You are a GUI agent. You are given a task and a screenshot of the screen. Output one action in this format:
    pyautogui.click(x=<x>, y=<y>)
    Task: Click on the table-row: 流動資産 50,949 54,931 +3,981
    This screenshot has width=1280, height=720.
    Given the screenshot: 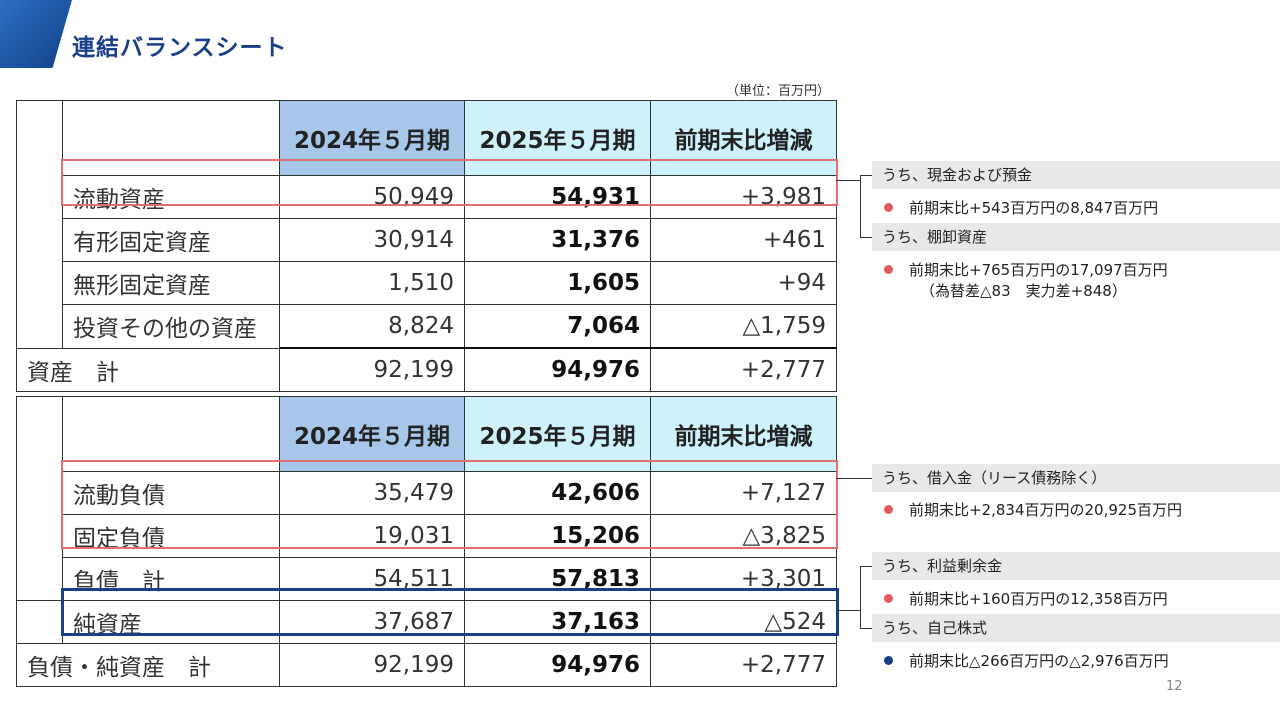 What is the action you would take?
    pyautogui.click(x=426, y=197)
    